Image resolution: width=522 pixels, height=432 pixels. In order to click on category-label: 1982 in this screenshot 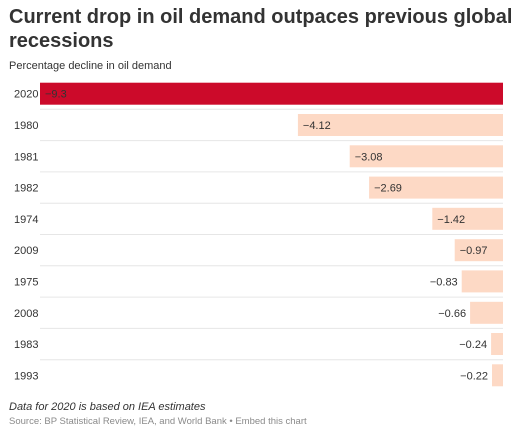, I will do `click(26, 189)`.